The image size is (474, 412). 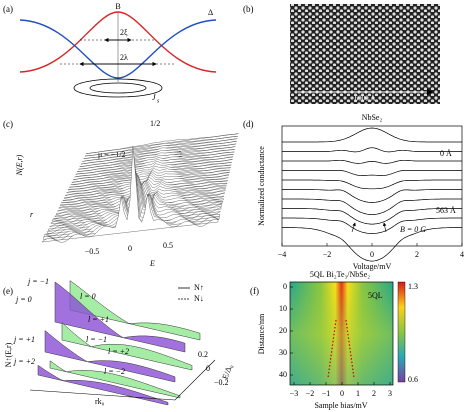 I want to click on annotation: 3/2, so click(x=177, y=154).